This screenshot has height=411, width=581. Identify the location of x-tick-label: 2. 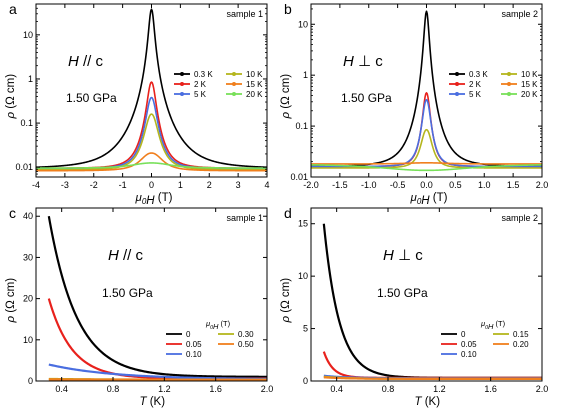
(209, 185).